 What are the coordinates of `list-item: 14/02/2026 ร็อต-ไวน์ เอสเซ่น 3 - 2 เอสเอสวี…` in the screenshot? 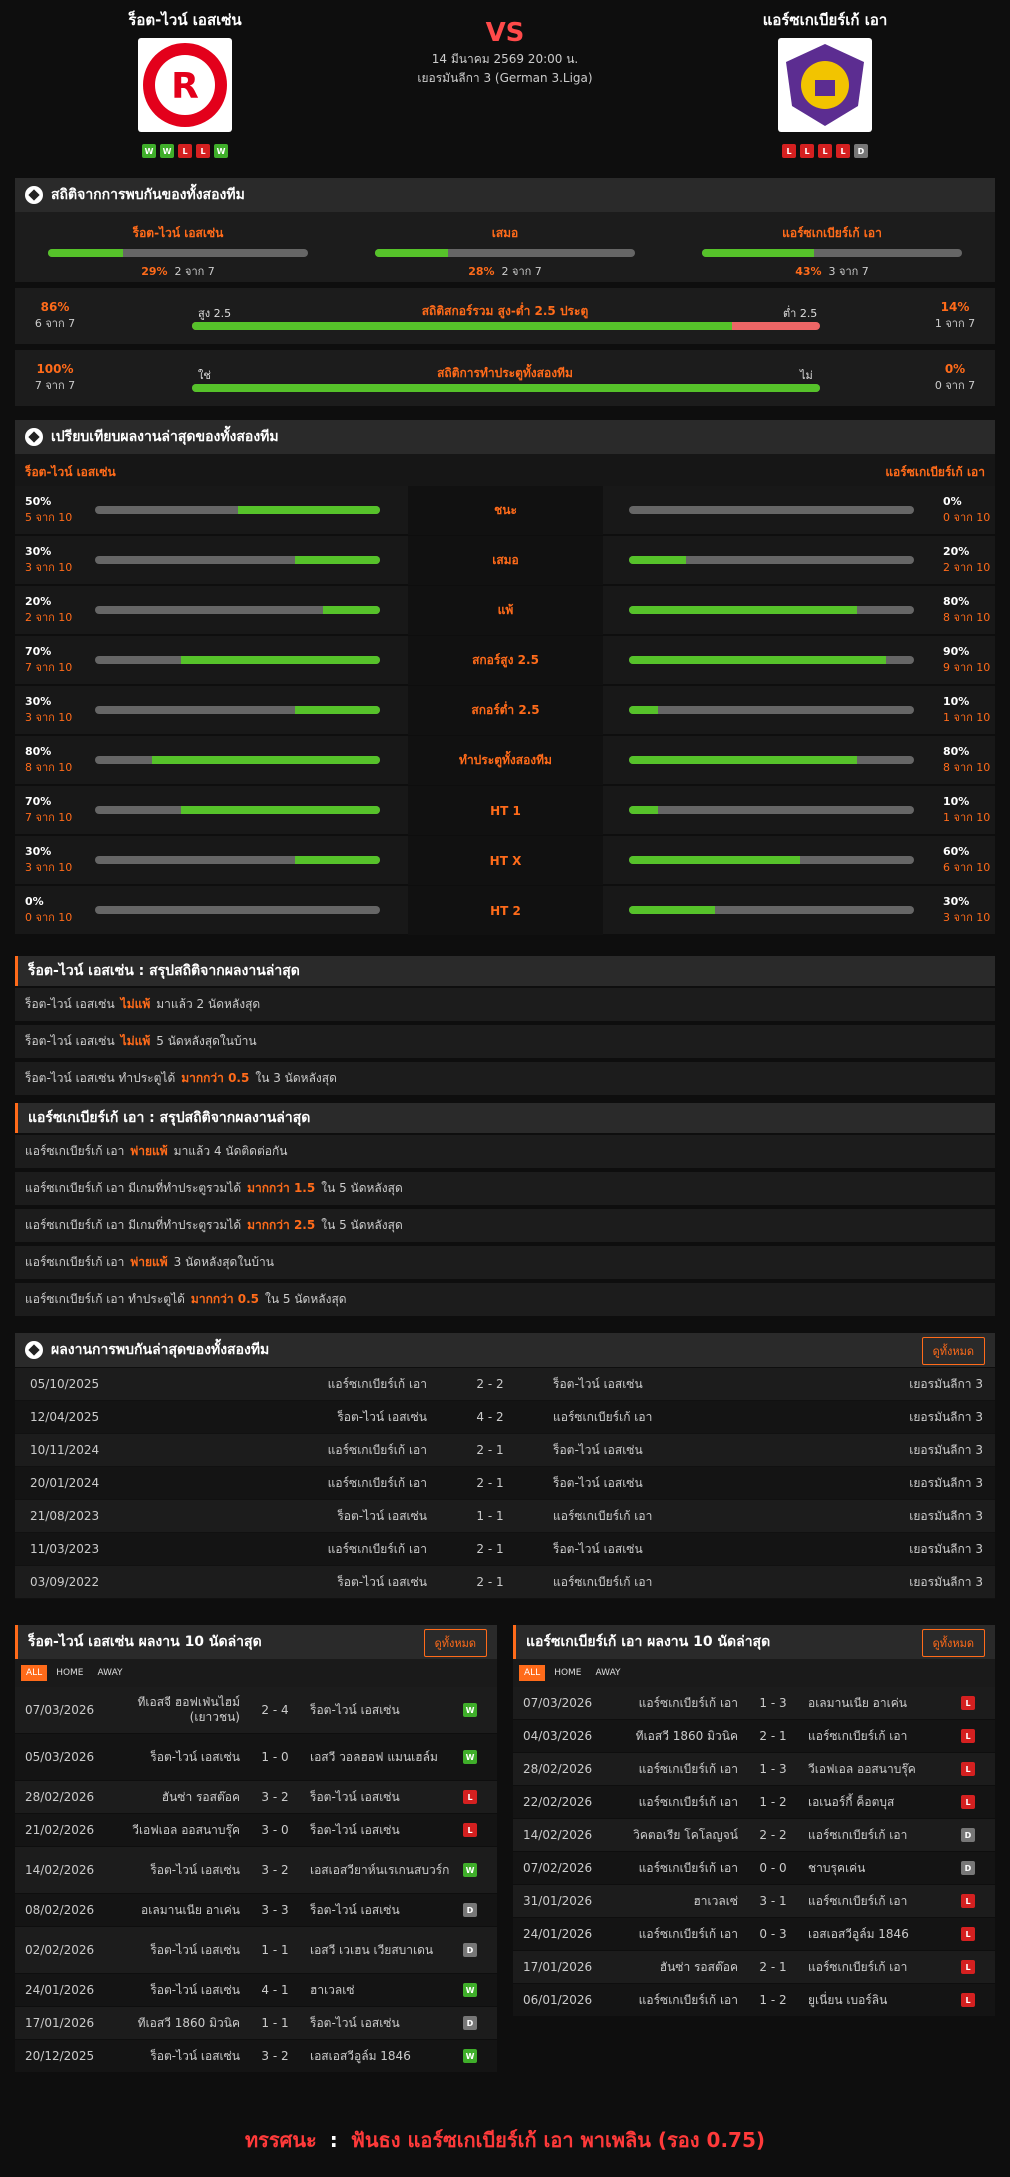 It's located at (256, 1870).